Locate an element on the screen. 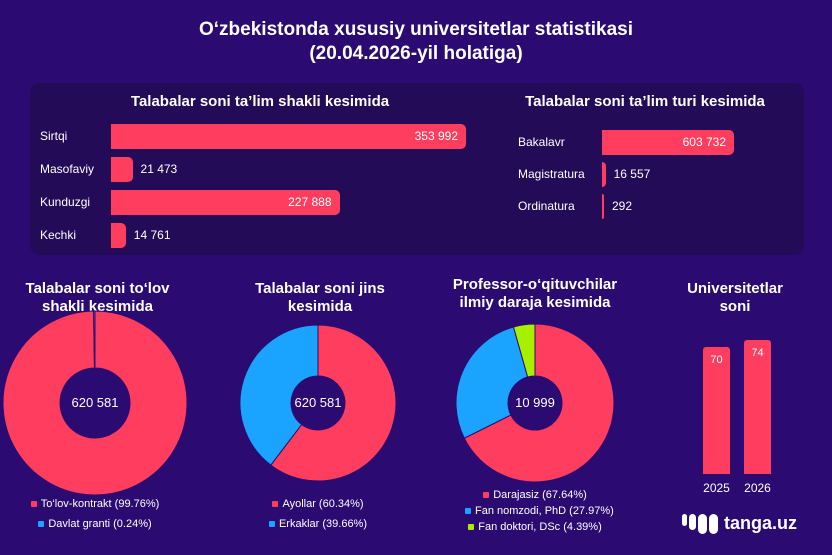 The height and width of the screenshot is (555, 832). bar-category-label: Magistratura is located at coordinates (551, 174).